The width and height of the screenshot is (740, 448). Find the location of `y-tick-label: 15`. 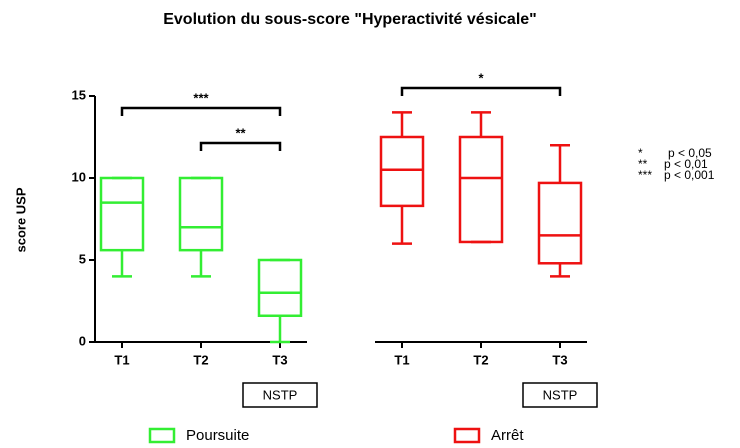

y-tick-label: 15 is located at coordinates (79, 94).